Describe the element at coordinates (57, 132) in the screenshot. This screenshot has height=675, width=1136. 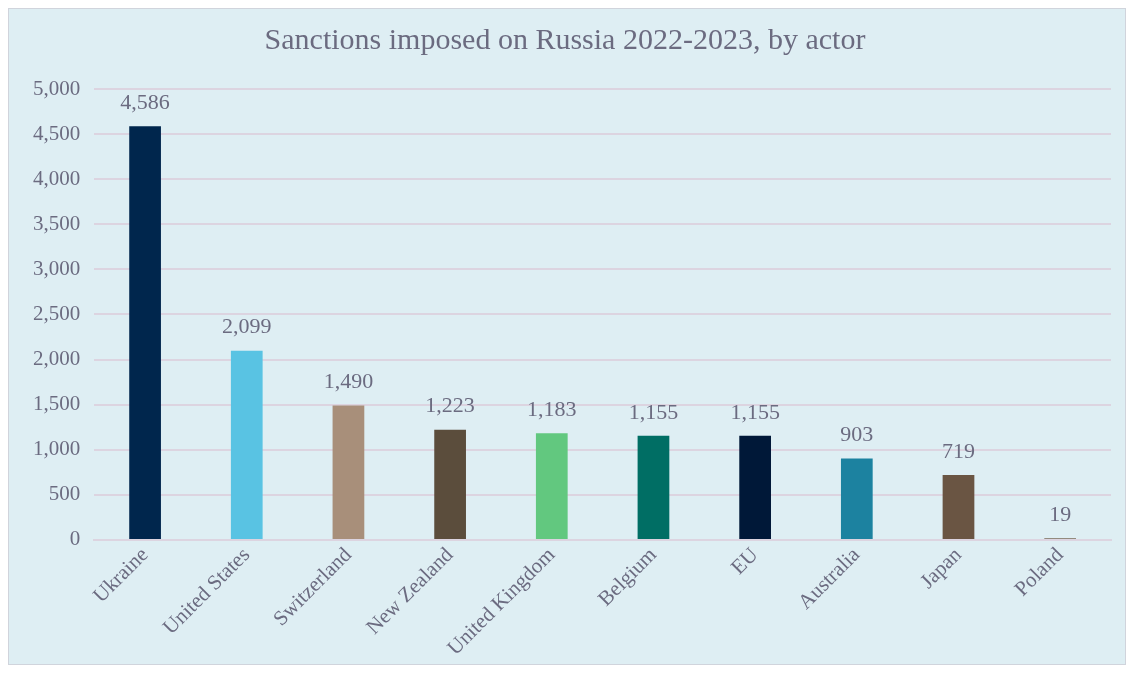
I see `y-tick-label: 4,500` at that location.